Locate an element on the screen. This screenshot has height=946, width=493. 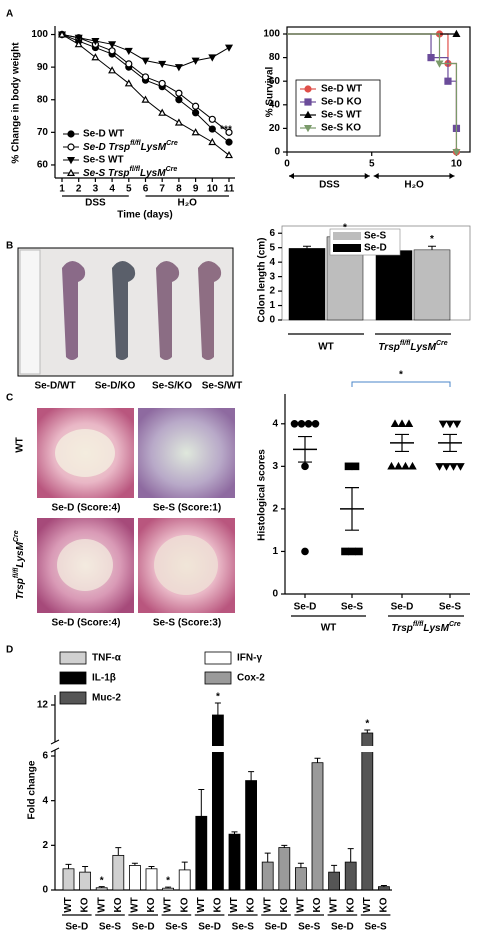
bracket-label: * is located at coordinates (401, 375).